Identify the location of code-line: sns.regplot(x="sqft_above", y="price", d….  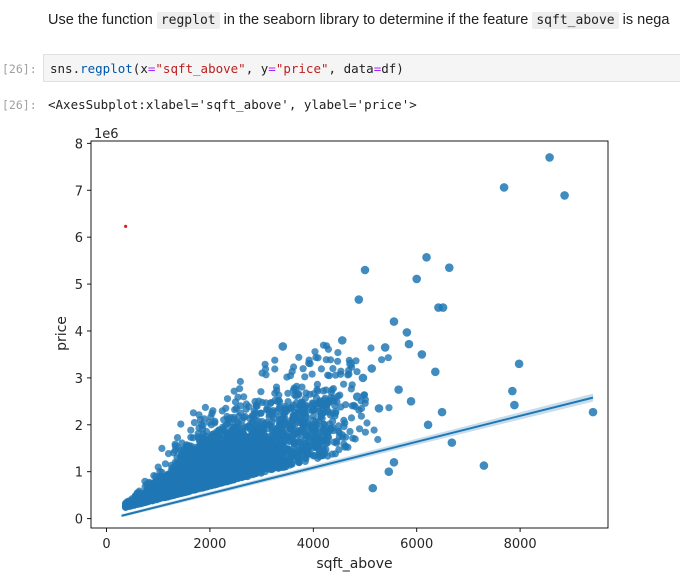
(227, 68).